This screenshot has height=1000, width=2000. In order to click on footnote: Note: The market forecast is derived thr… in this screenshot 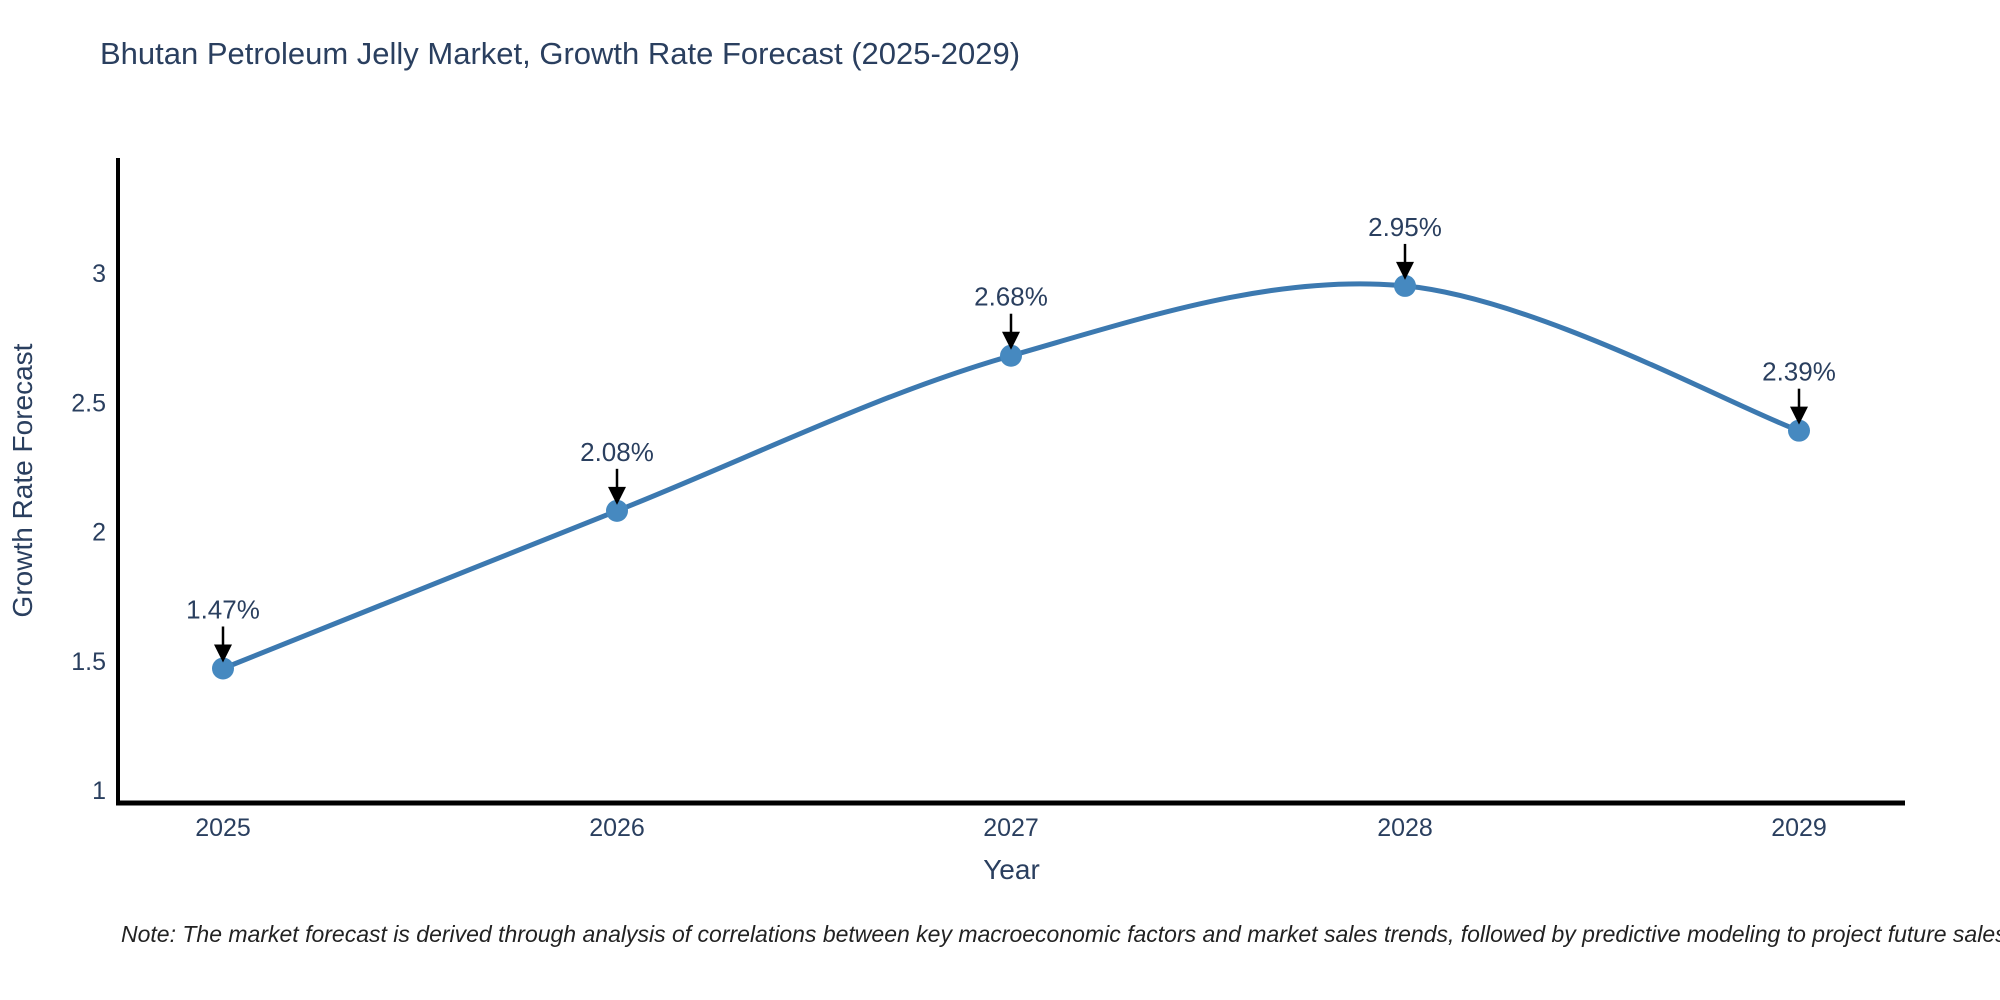, I will do `click(1060, 934)`.